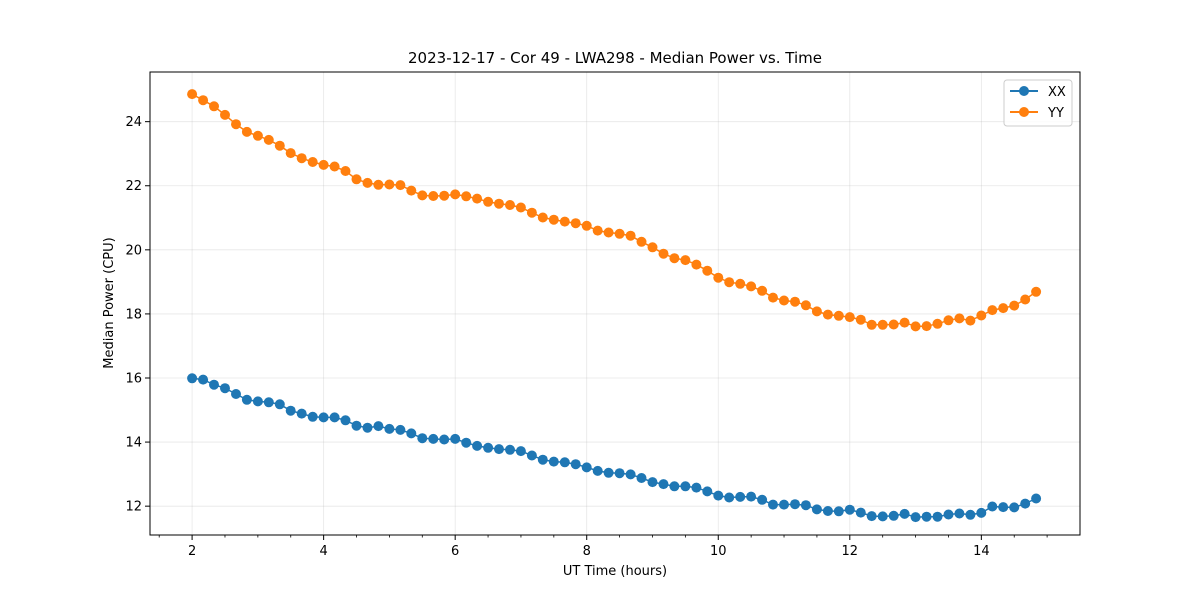 The width and height of the screenshot is (1200, 604). I want to click on legend-marker-xx, so click(1024, 91).